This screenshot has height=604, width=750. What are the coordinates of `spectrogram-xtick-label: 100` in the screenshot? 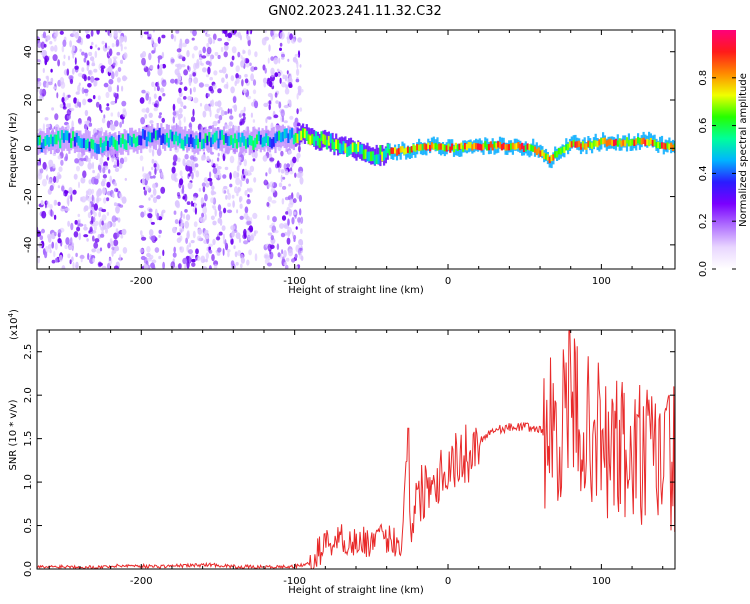 It's located at (601, 281).